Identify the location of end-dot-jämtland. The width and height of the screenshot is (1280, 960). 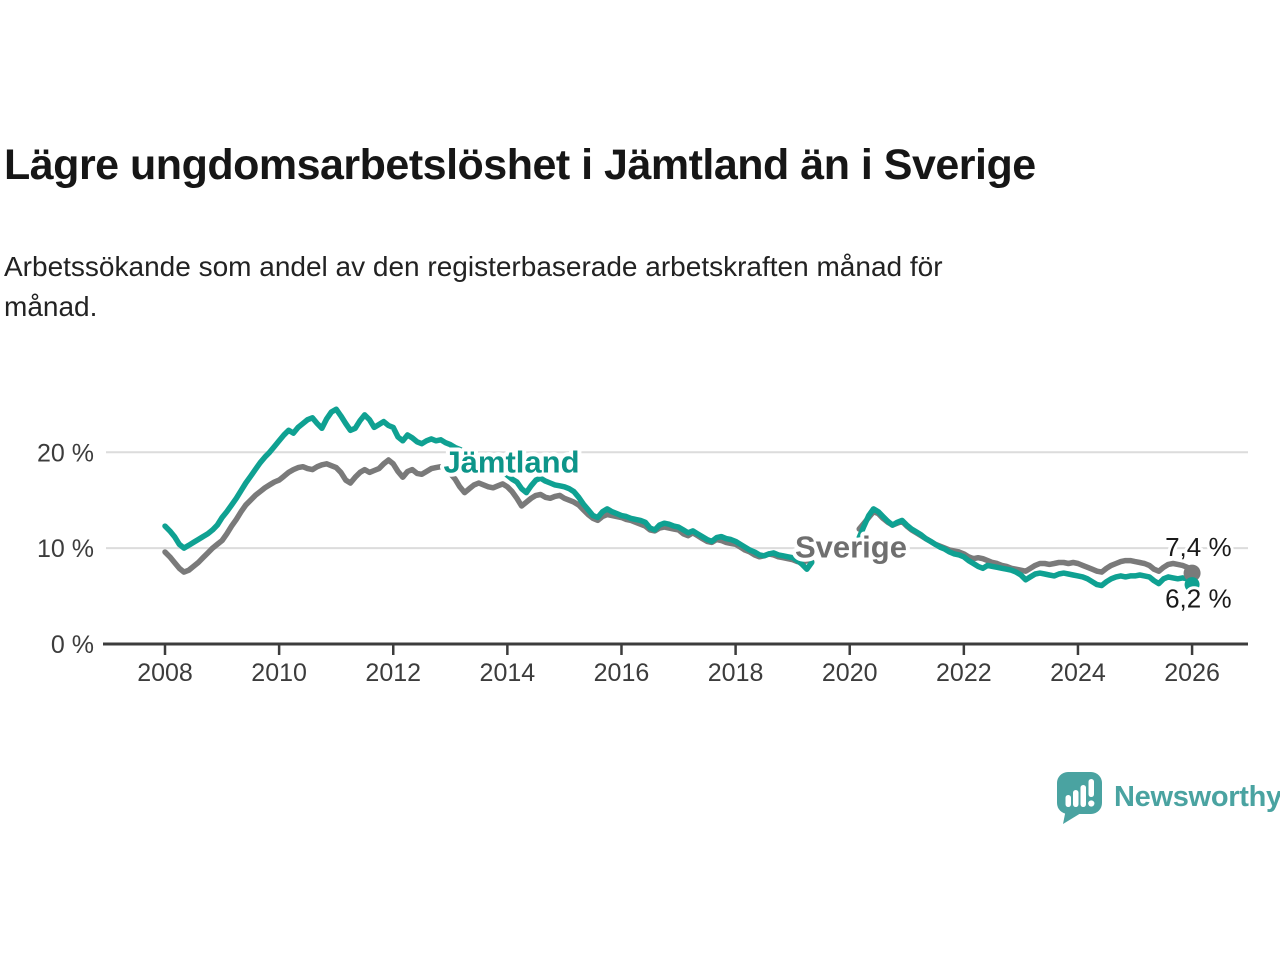
(1192, 585).